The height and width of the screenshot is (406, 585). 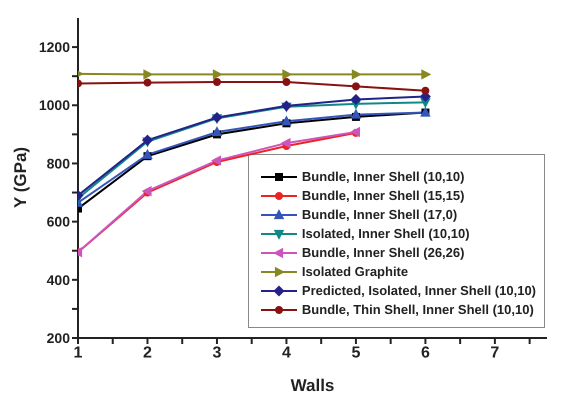 What do you see at coordinates (355, 271) in the screenshot?
I see `legend-label: Isolated Graphite` at bounding box center [355, 271].